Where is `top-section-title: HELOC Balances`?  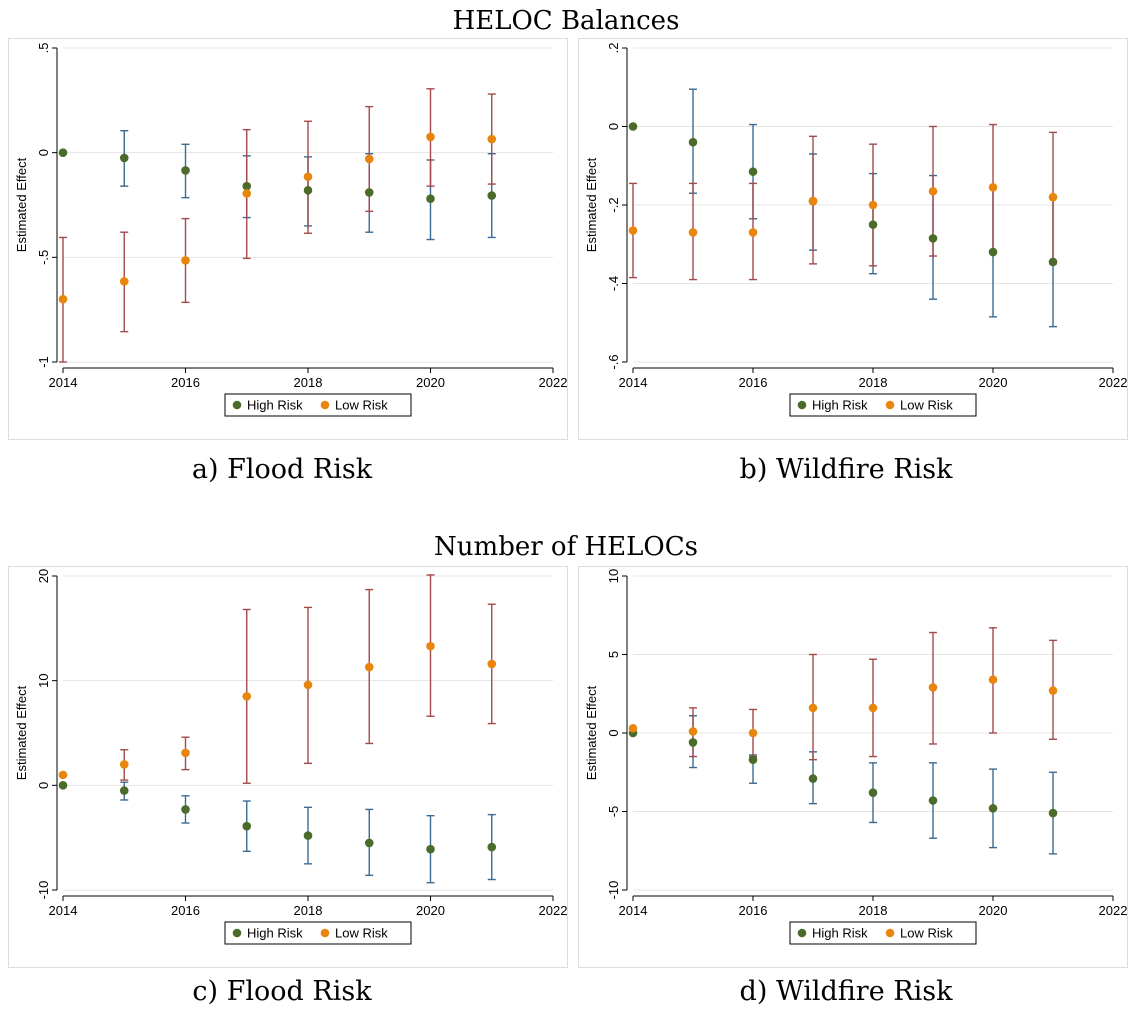 top-section-title: HELOC Balances is located at coordinates (566, 21).